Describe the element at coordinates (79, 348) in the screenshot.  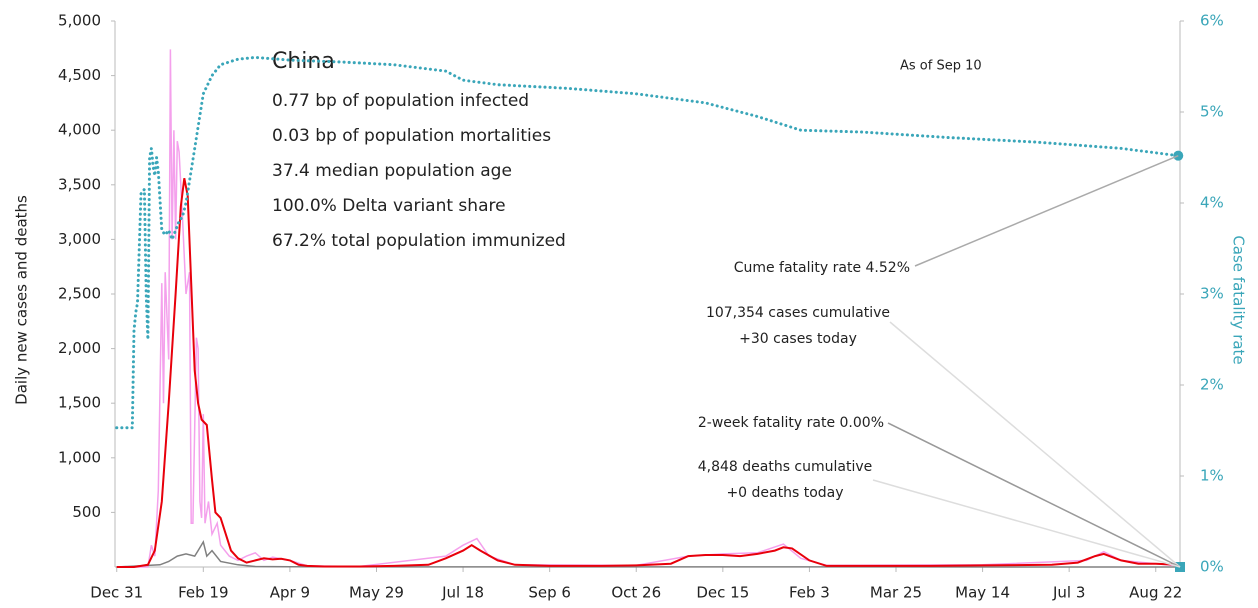
I see `y-tick-label: 2,000` at that location.